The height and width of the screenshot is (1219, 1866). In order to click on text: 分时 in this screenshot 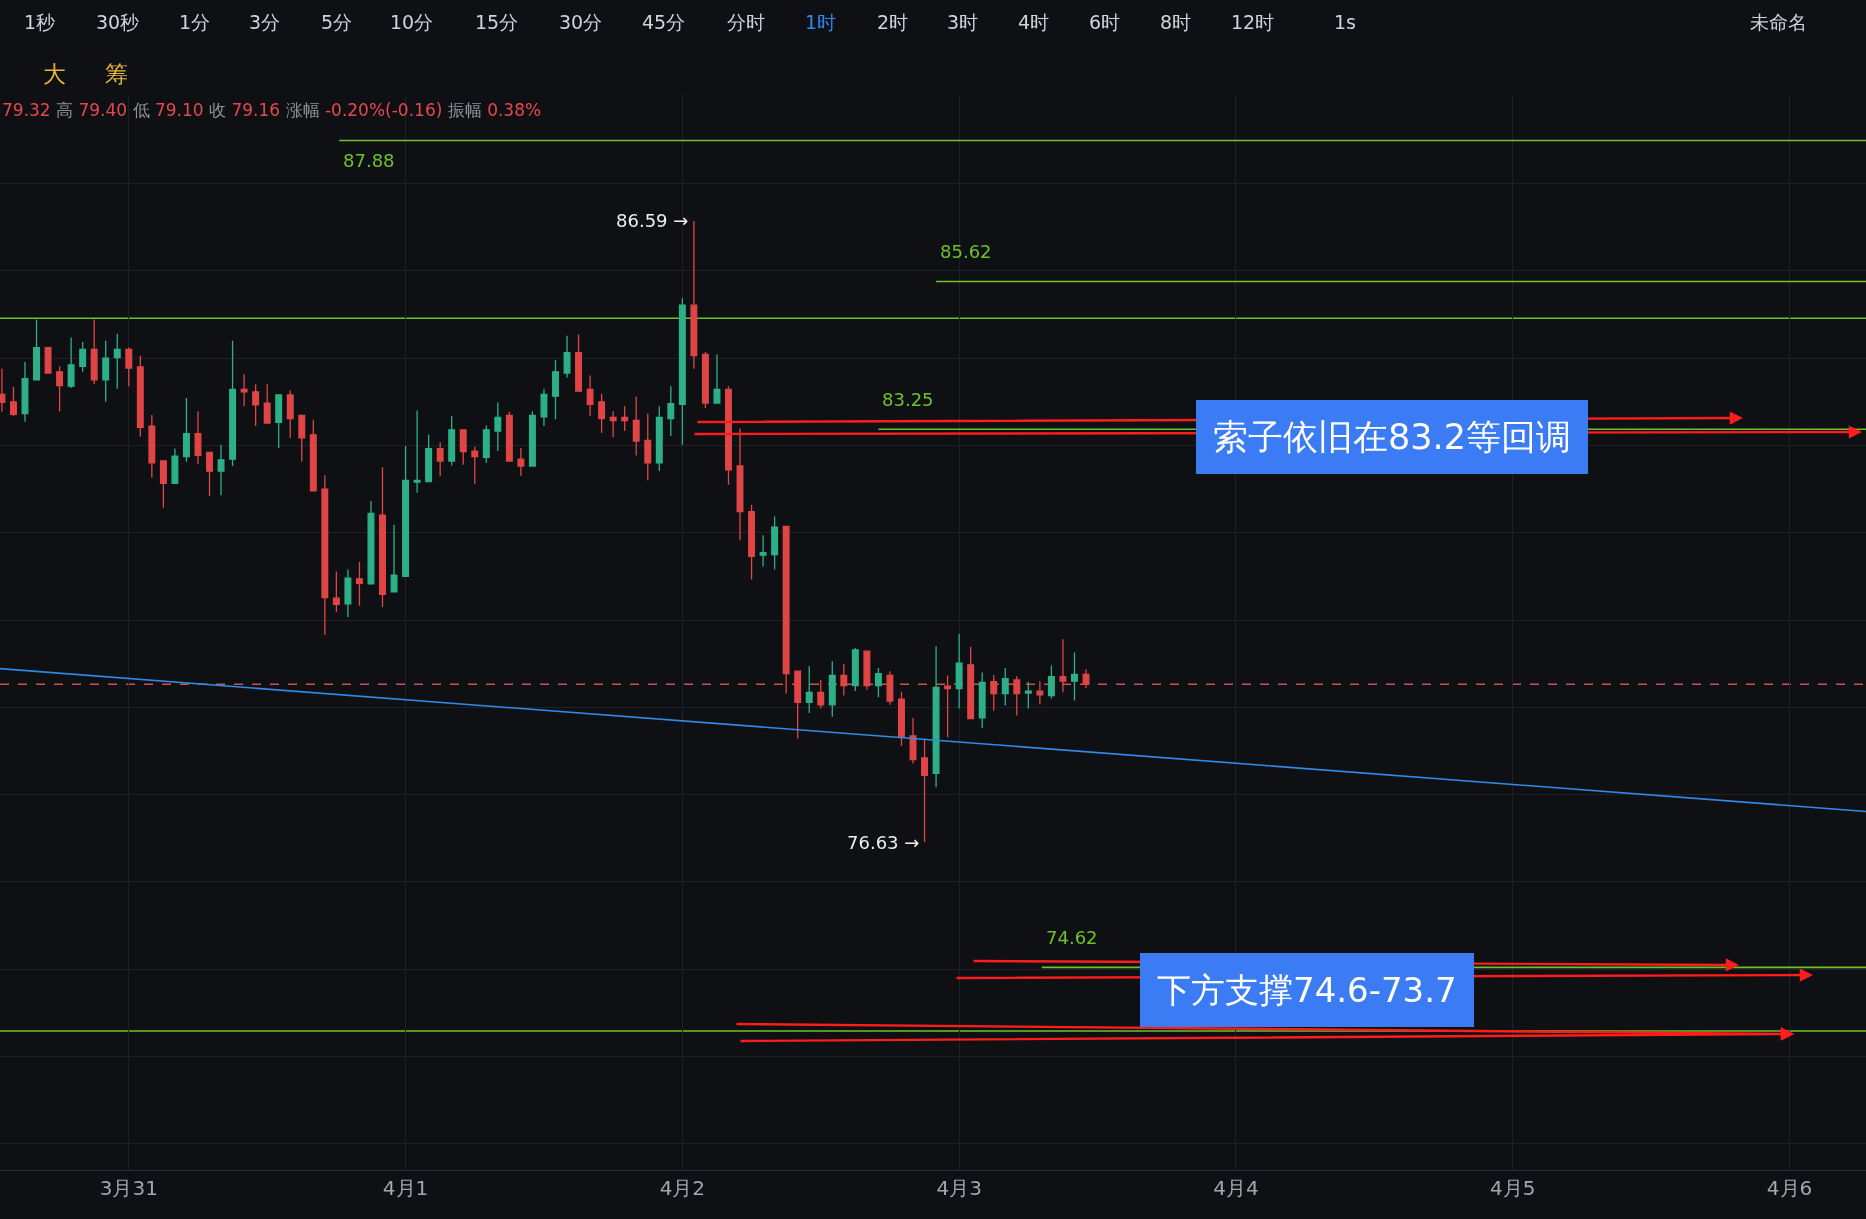, I will do `click(746, 22)`.